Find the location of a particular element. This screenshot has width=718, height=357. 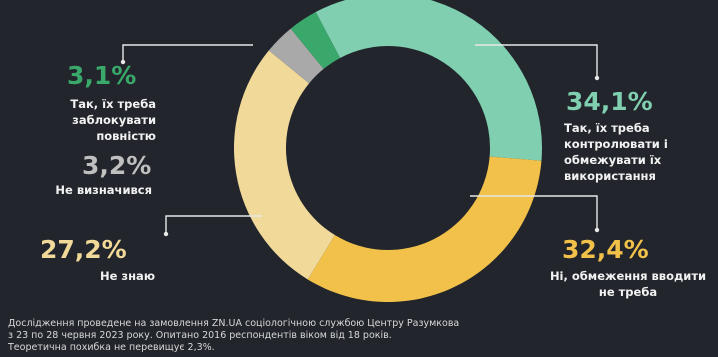

slice-control is located at coordinates (428, 80).